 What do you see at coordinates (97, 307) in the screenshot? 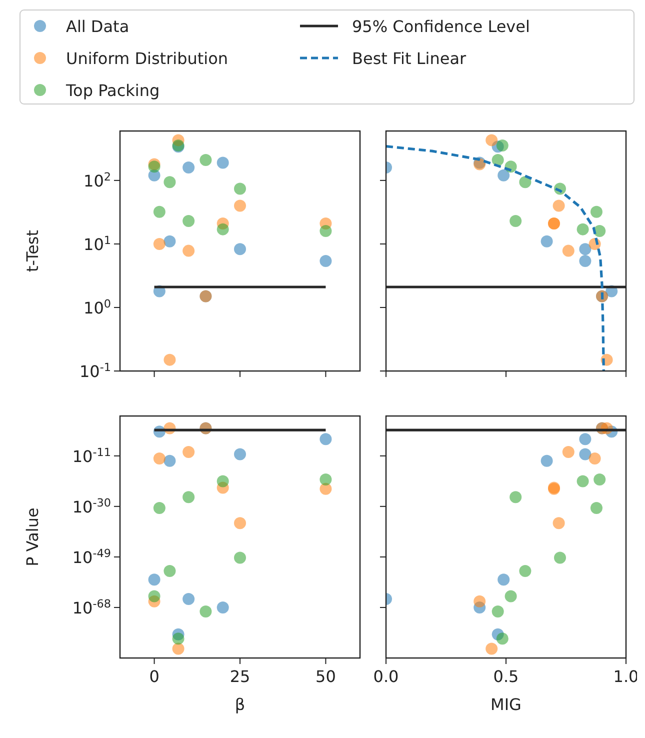
I see `y-tick-label: 10$^{0}$` at bounding box center [97, 307].